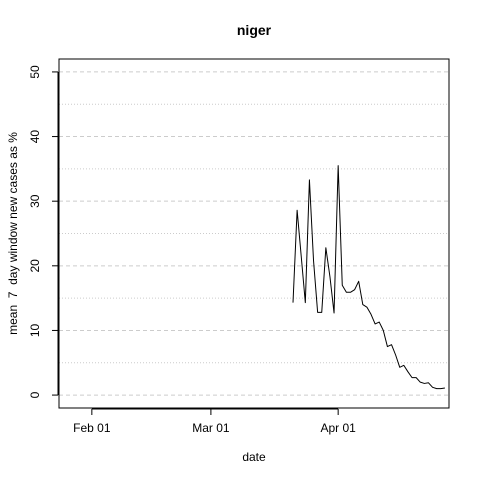  I want to click on x-tick-label: Mar 01, so click(211, 428).